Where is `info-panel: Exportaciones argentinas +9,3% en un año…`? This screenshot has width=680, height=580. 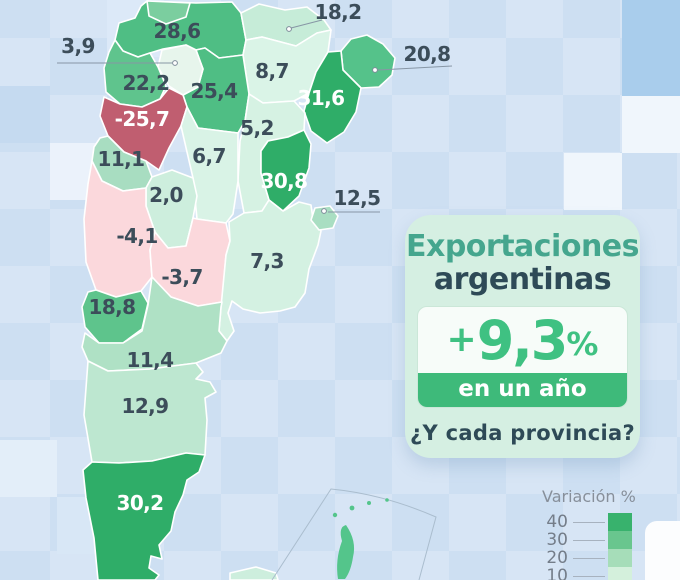 info-panel: Exportaciones argentinas +9,3% en un año… is located at coordinates (522, 336).